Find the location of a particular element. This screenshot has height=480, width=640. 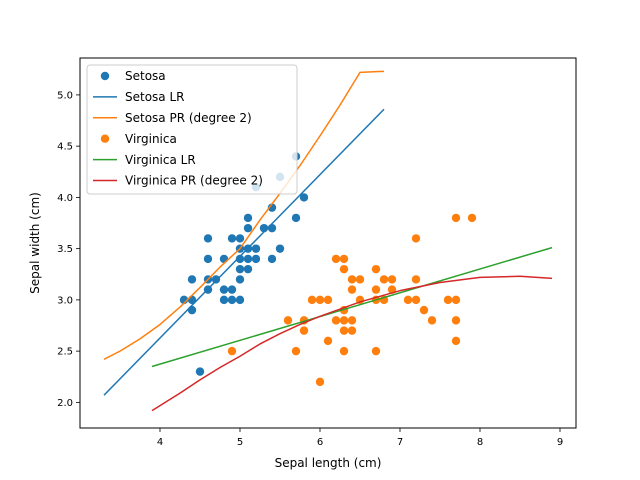

legend-label: Virginica PR (degree 2) is located at coordinates (194, 181).